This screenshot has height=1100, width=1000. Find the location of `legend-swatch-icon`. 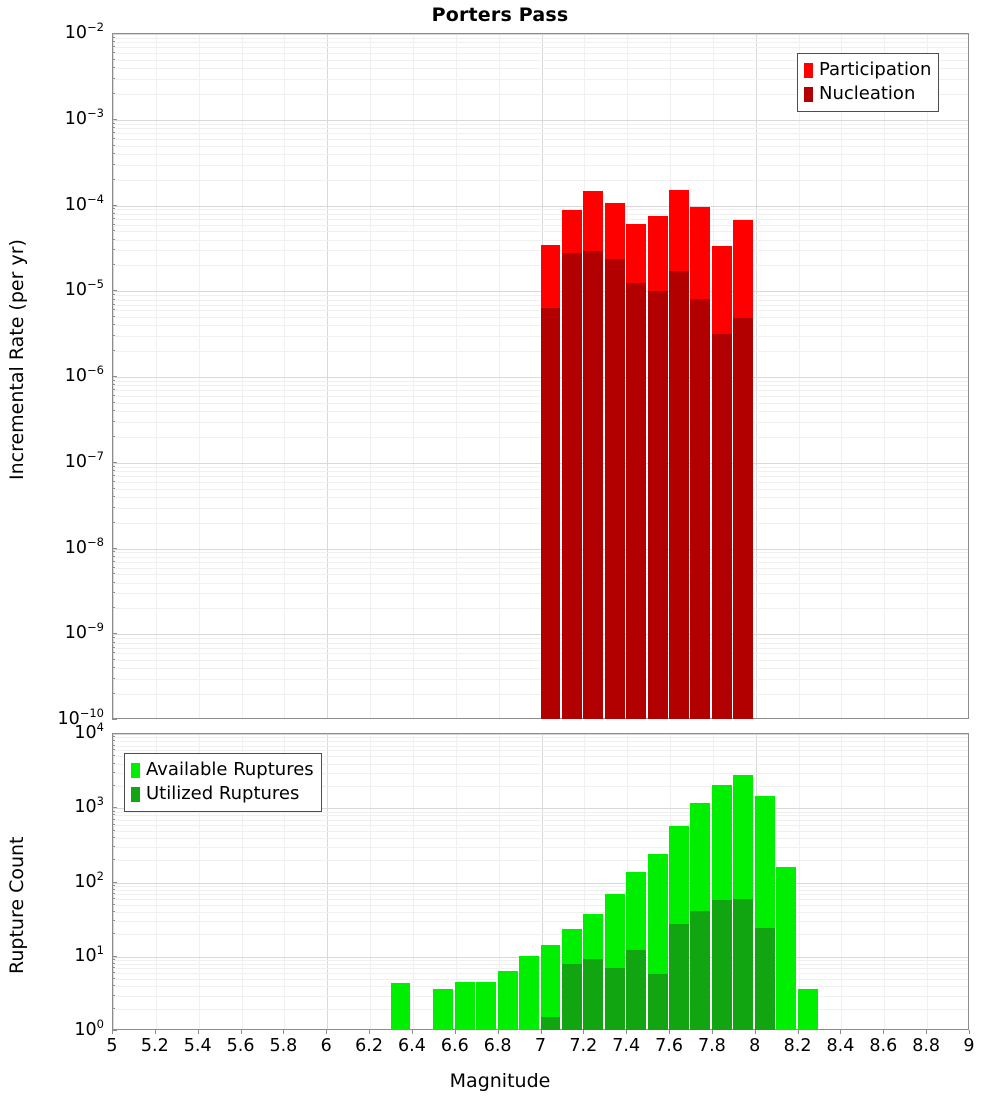

legend-swatch-icon is located at coordinates (808, 70).